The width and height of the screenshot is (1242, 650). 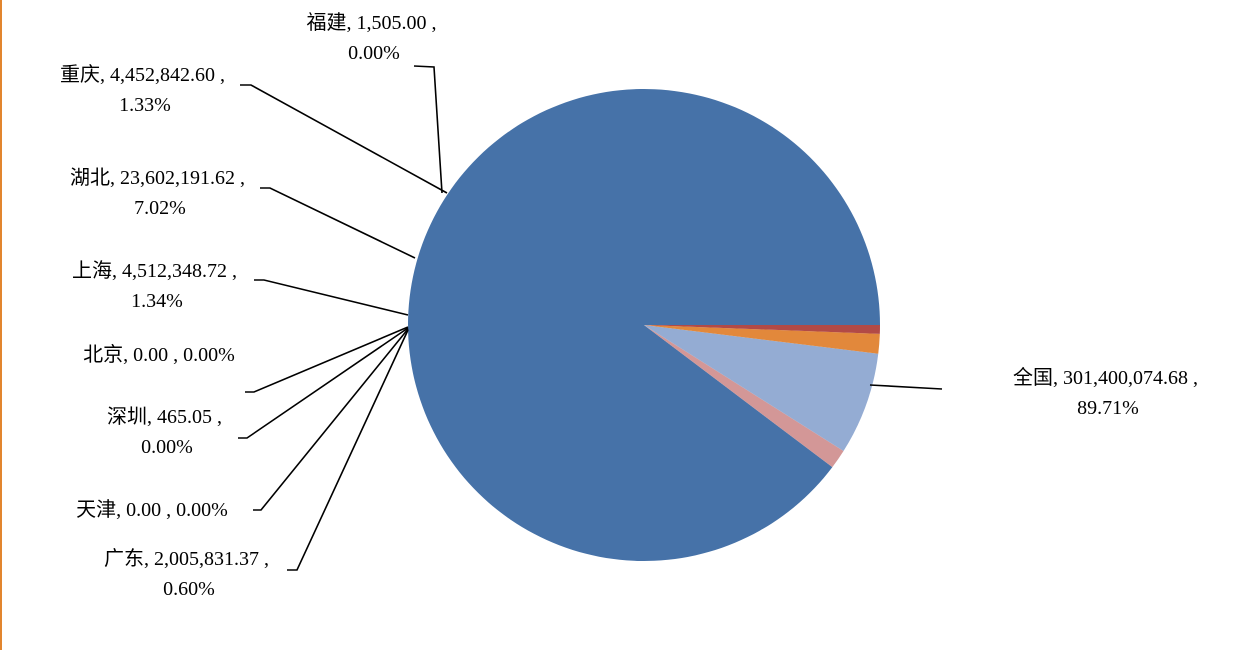 What do you see at coordinates (145, 89) in the screenshot?
I see `label-重庆: 重庆, 4,452,842.60 , 1.33%` at bounding box center [145, 89].